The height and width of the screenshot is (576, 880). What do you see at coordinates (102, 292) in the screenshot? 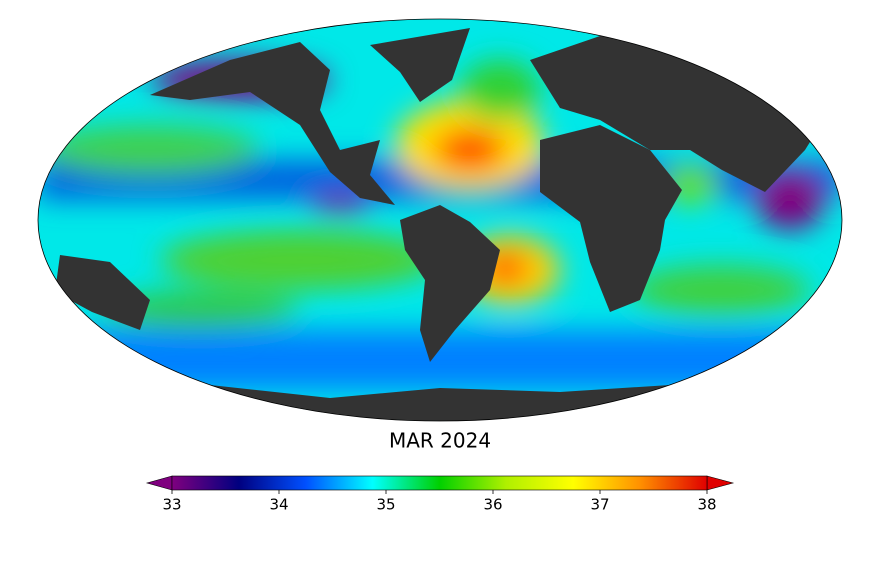
I see `australia` at bounding box center [102, 292].